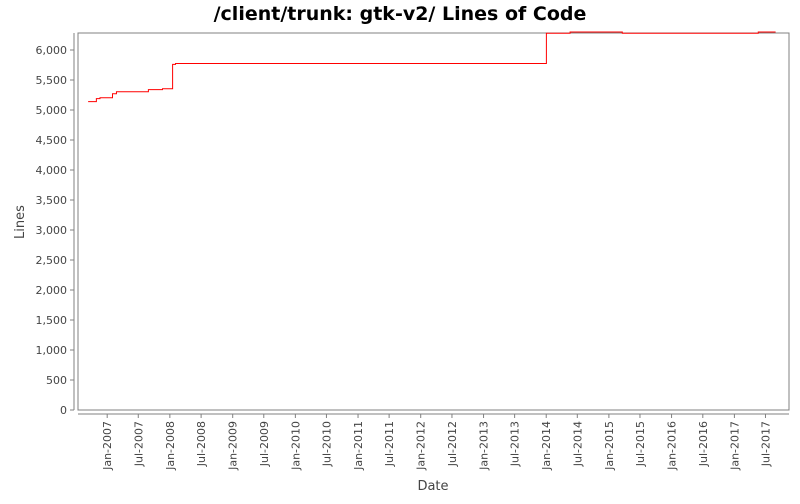  I want to click on x-tick-label: Jan-2016, so click(672, 446).